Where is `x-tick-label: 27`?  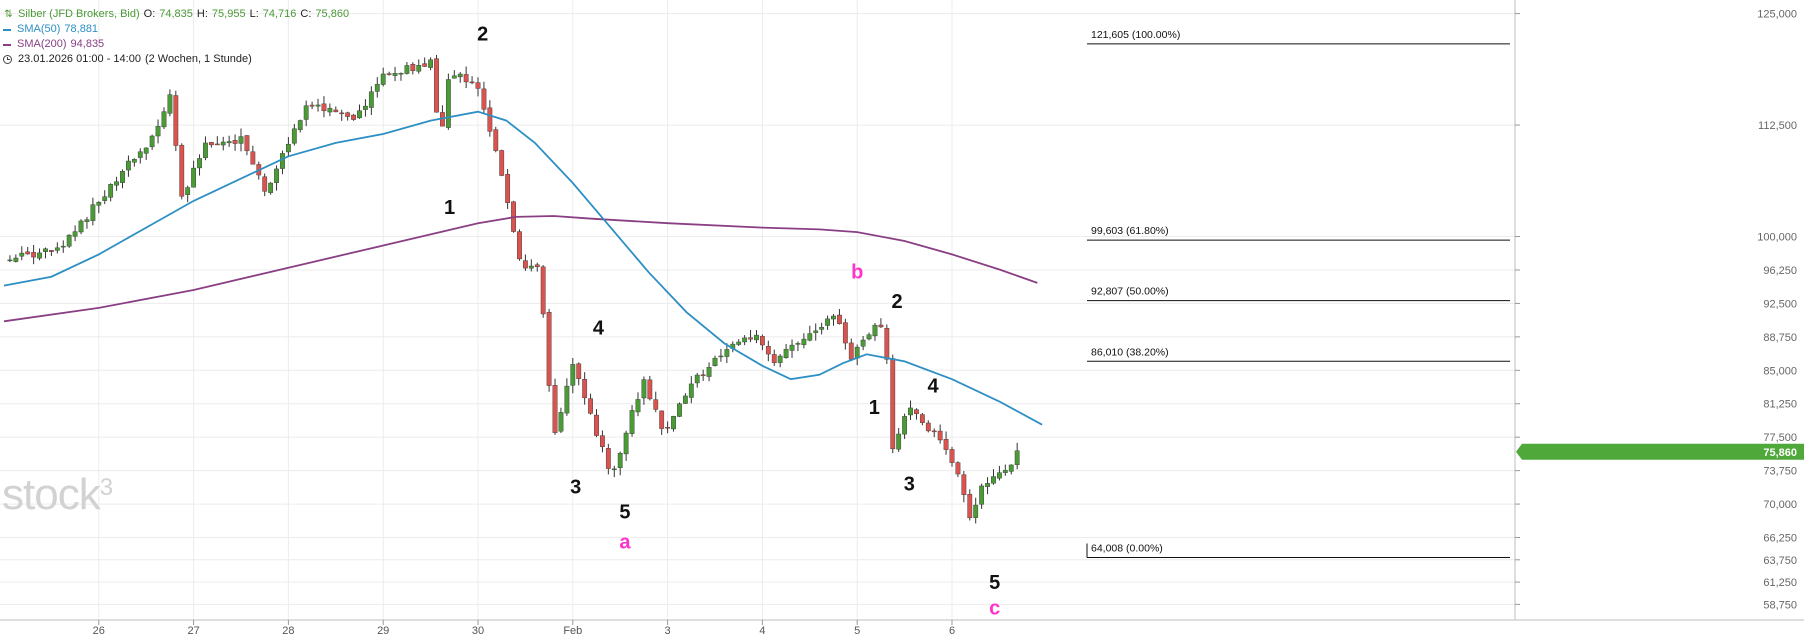 x-tick-label: 27 is located at coordinates (193, 631).